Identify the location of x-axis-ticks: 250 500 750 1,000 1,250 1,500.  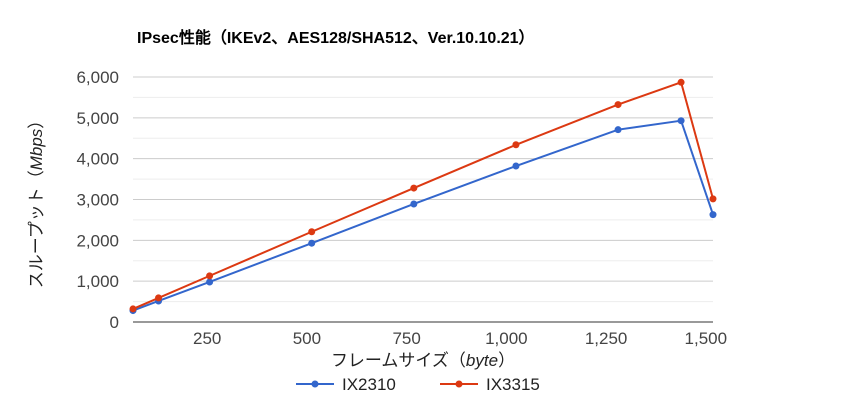
(460, 338).